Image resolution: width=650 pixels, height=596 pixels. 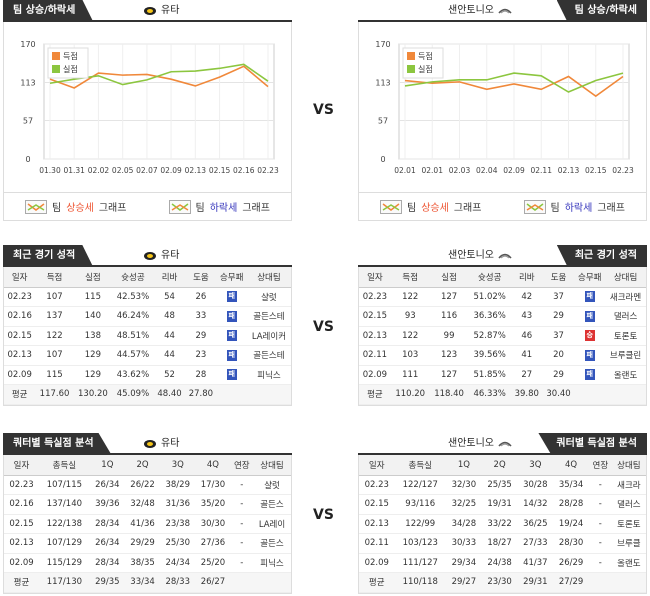 I want to click on table-row: 02.11 103 123 39.56% 41 20 패 브루클린, so click(x=502, y=355).